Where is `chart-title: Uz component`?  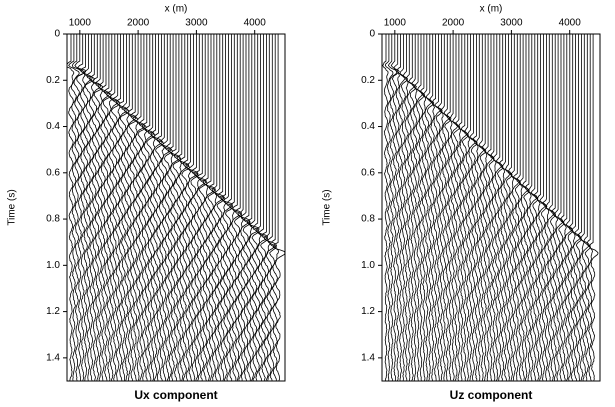
chart-title: Uz component is located at coordinates (491, 395).